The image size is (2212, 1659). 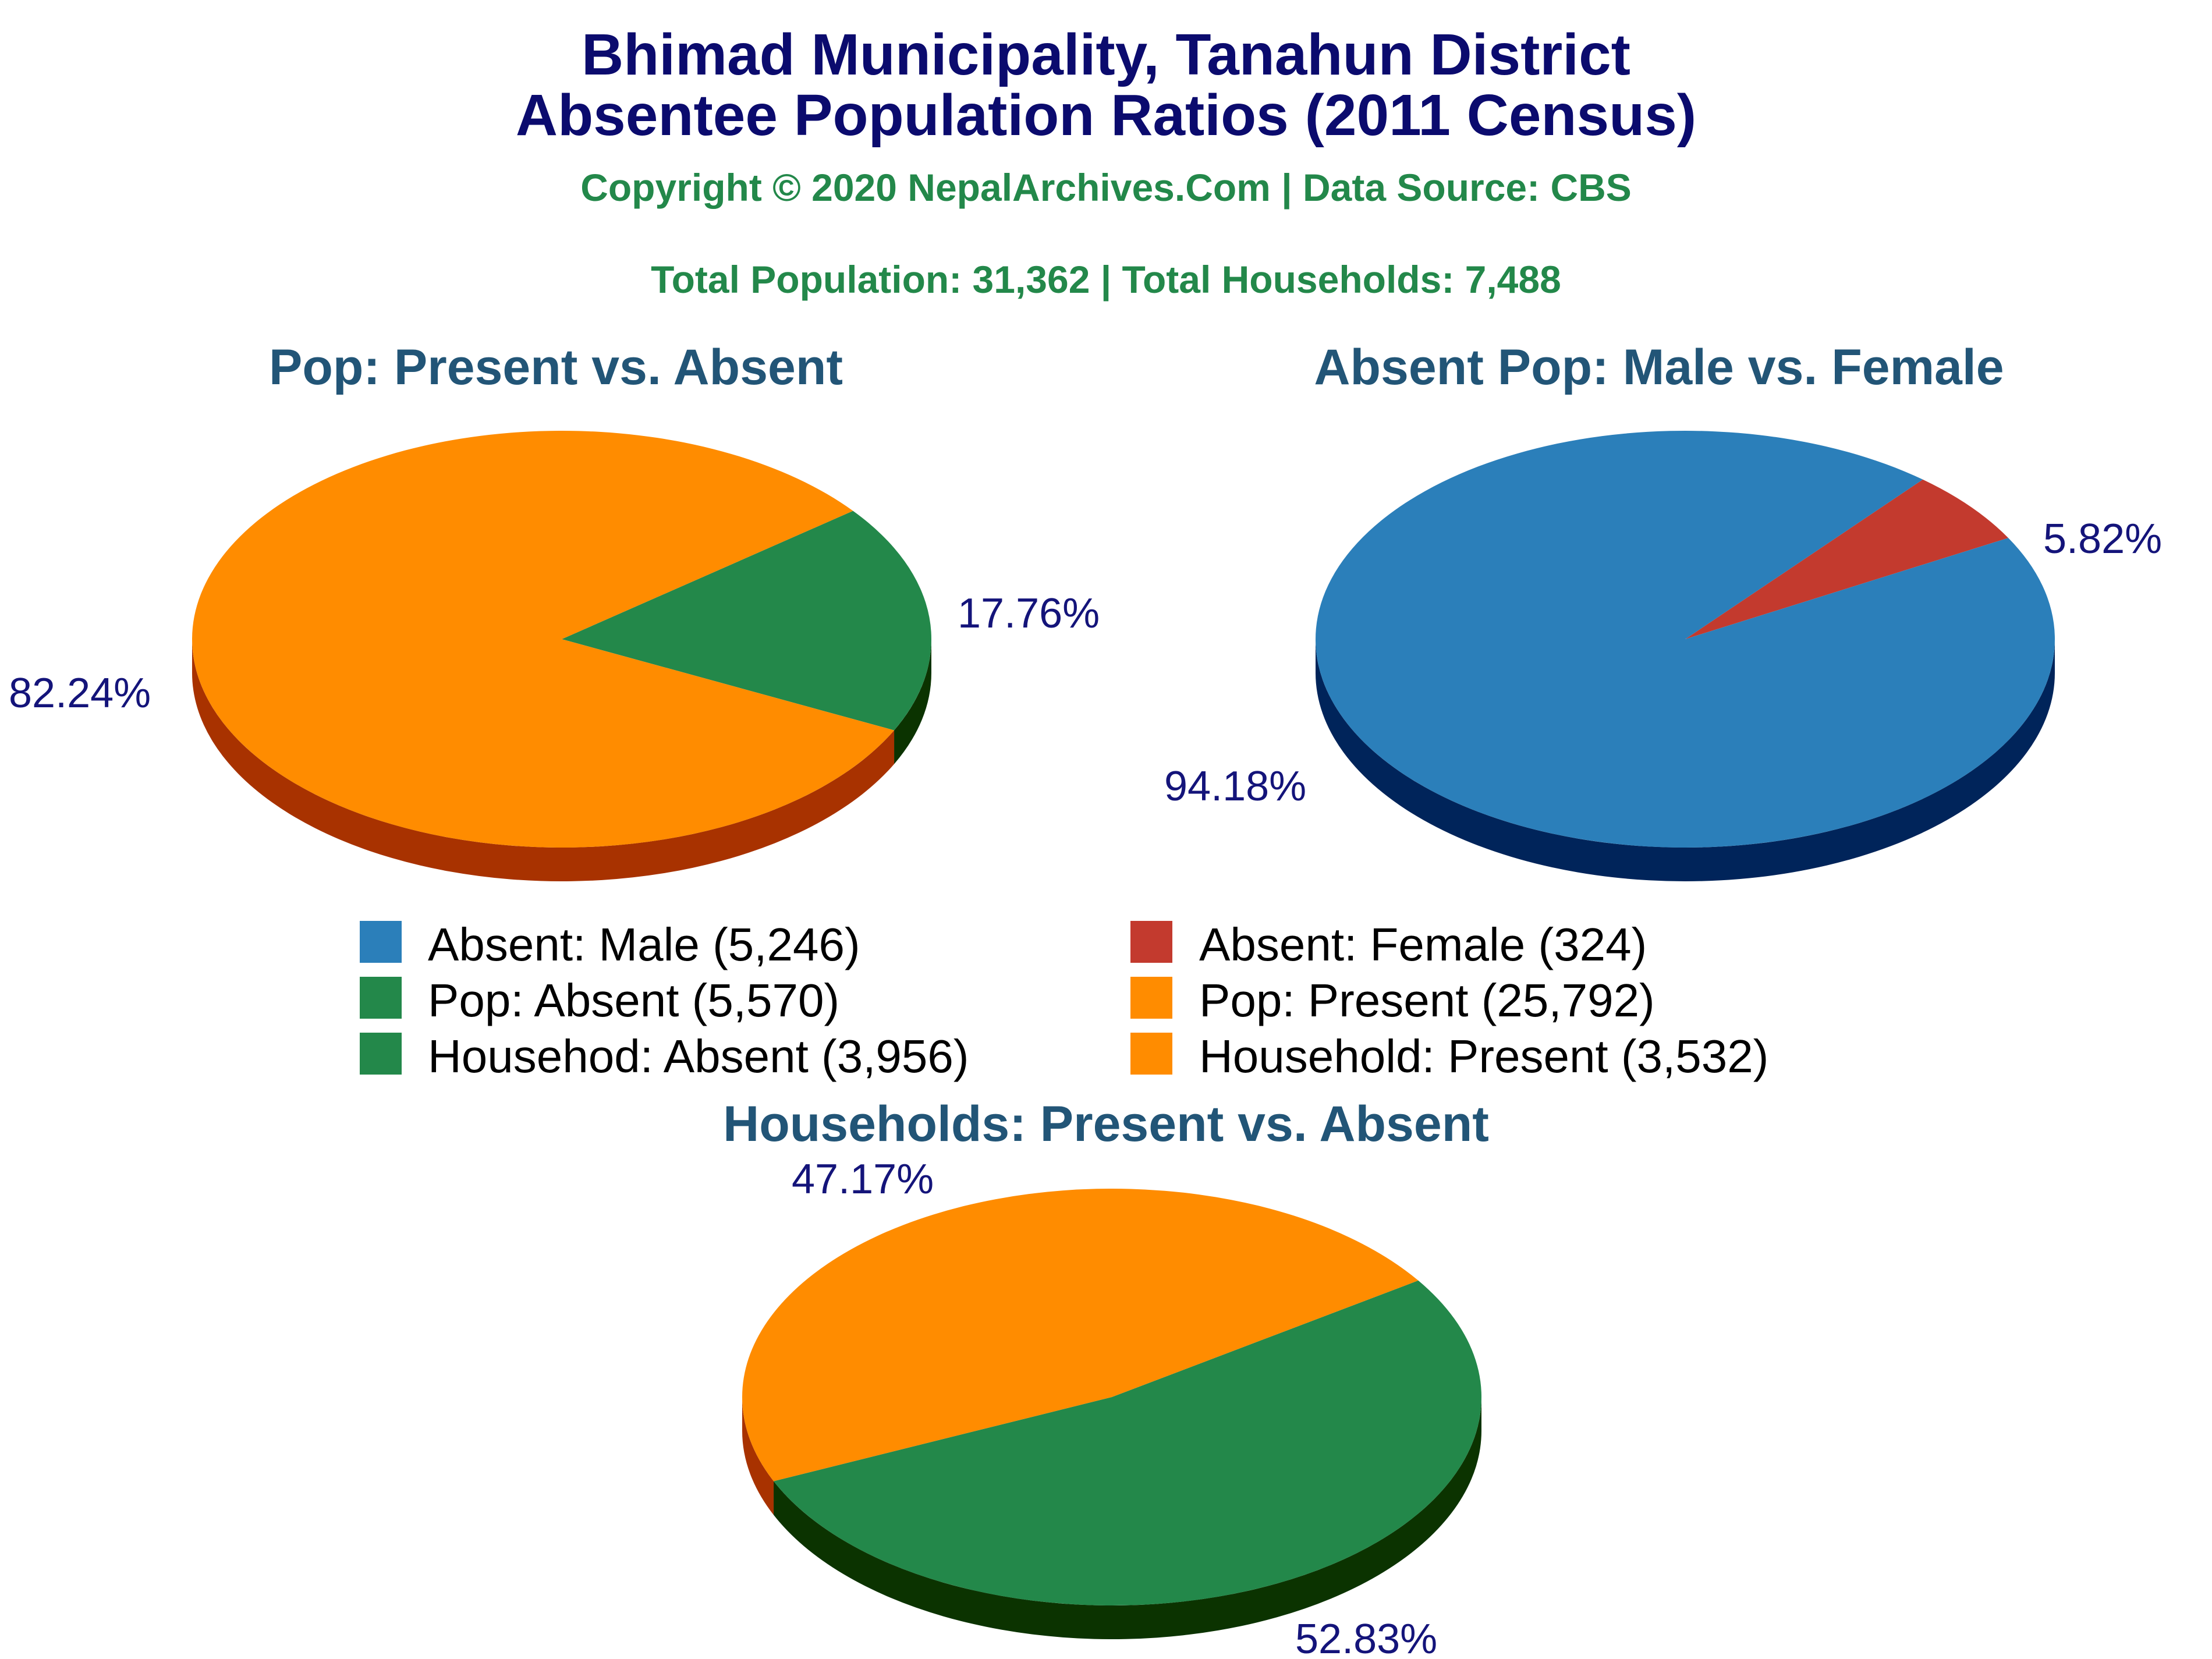 I want to click on pie2-label-male: 94.18%, so click(x=1235, y=787).